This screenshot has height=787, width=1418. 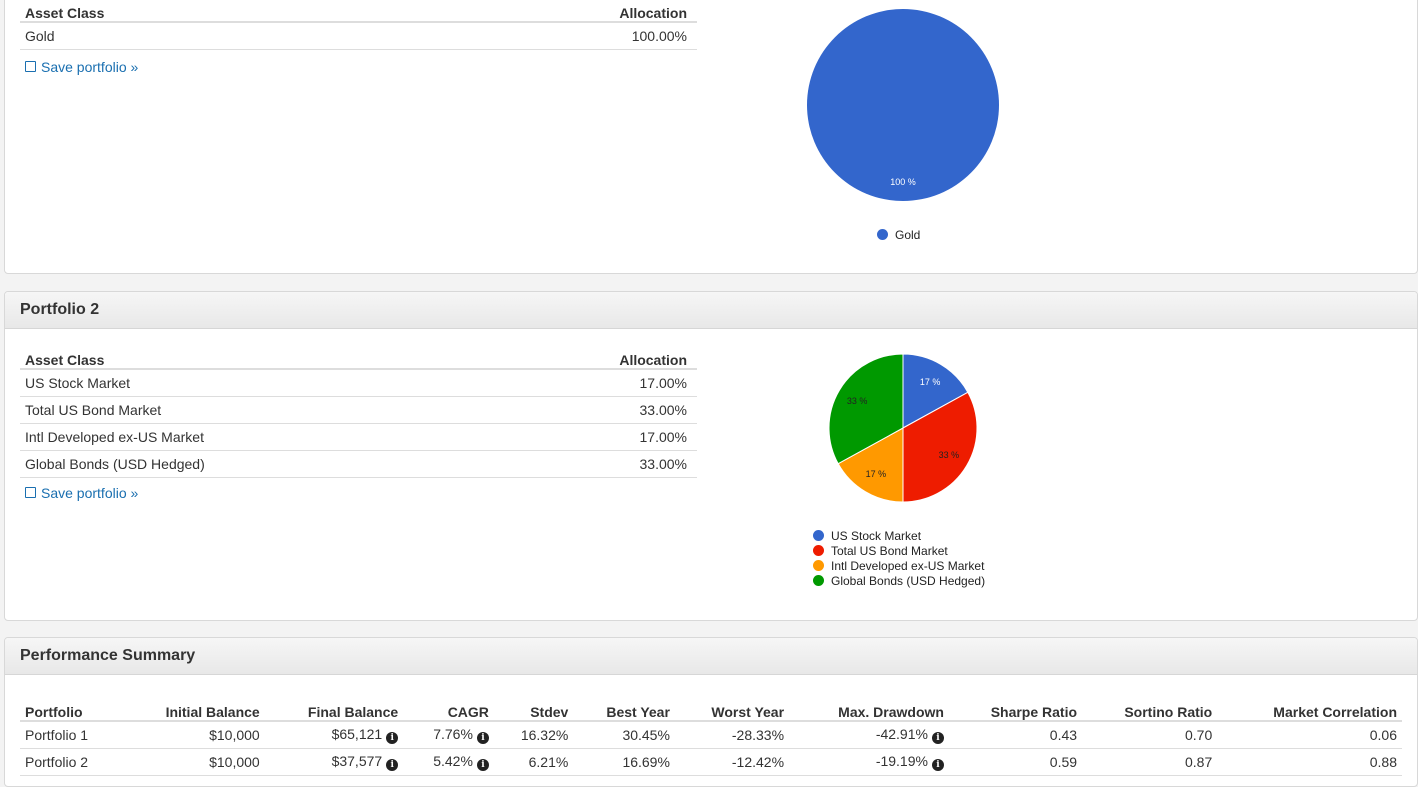 What do you see at coordinates (1309, 735) in the screenshot?
I see `market-correlation: 0.06` at bounding box center [1309, 735].